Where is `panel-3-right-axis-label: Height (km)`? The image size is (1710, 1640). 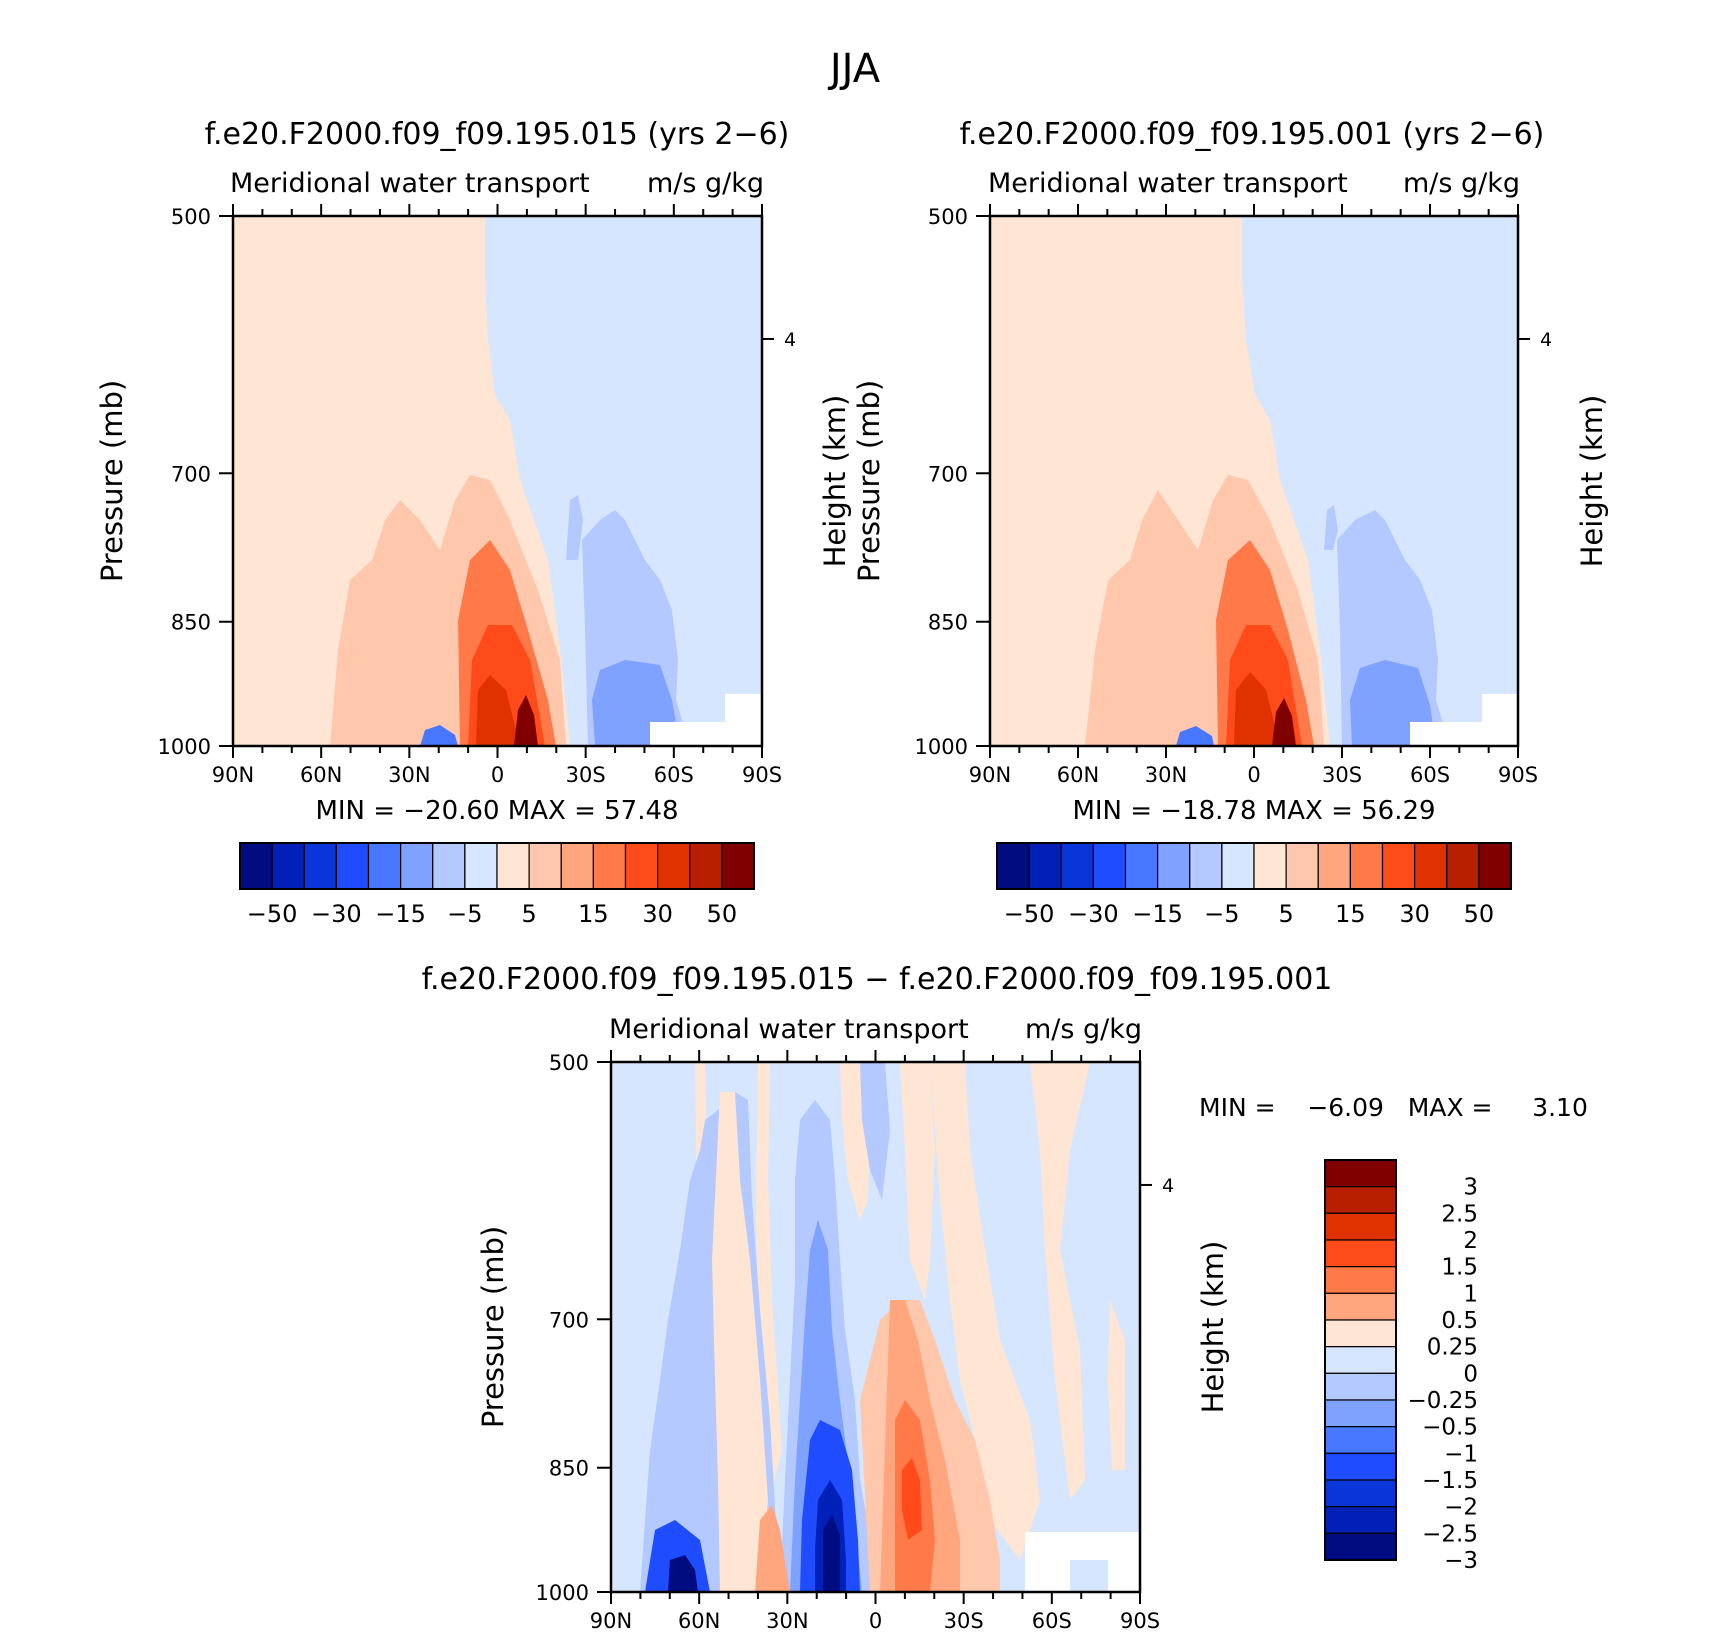 panel-3-right-axis-label: Height (km) is located at coordinates (1213, 1327).